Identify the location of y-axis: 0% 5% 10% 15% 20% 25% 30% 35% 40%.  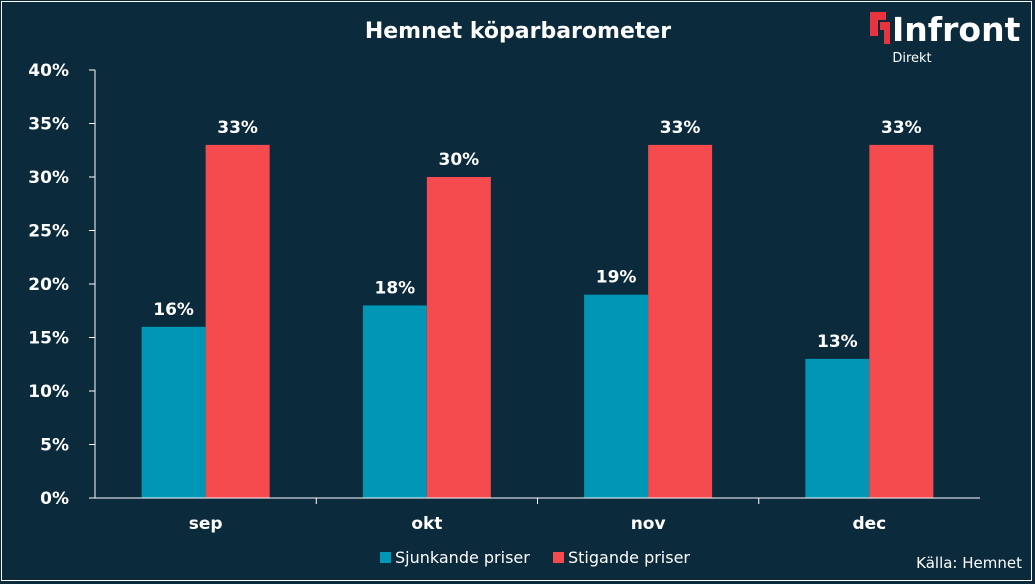
(62, 285).